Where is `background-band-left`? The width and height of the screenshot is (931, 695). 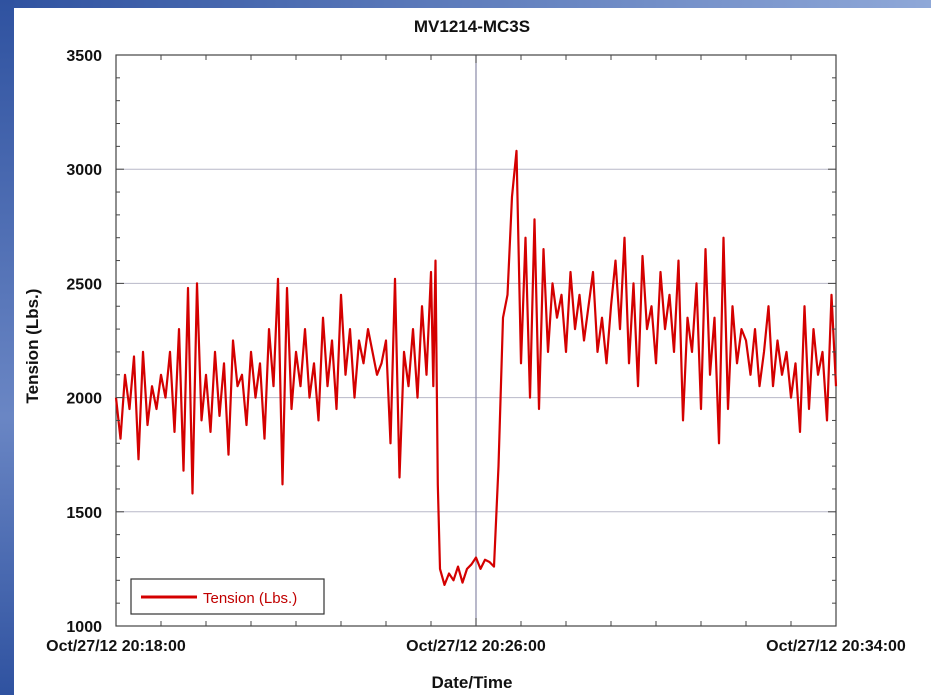
background-band-left is located at coordinates (7, 347).